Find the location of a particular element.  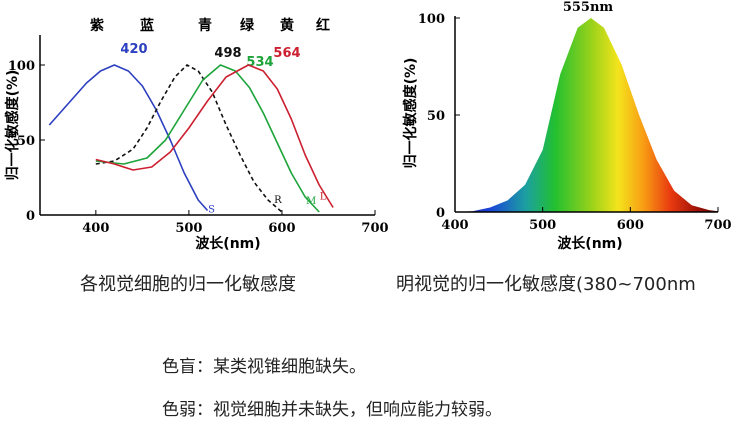

color-name-label: 紫 is located at coordinates (97, 25).